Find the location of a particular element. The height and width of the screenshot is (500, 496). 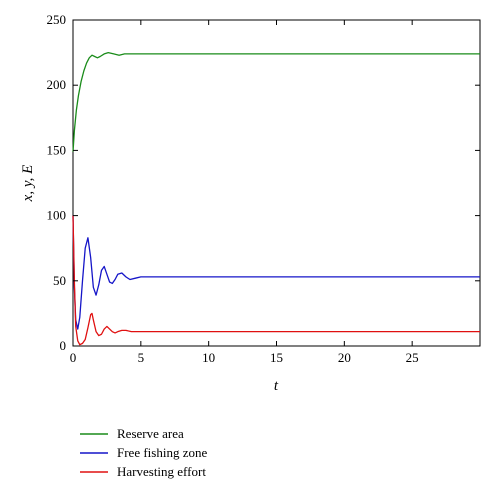

y-tick-label: 200 is located at coordinates (57, 84).